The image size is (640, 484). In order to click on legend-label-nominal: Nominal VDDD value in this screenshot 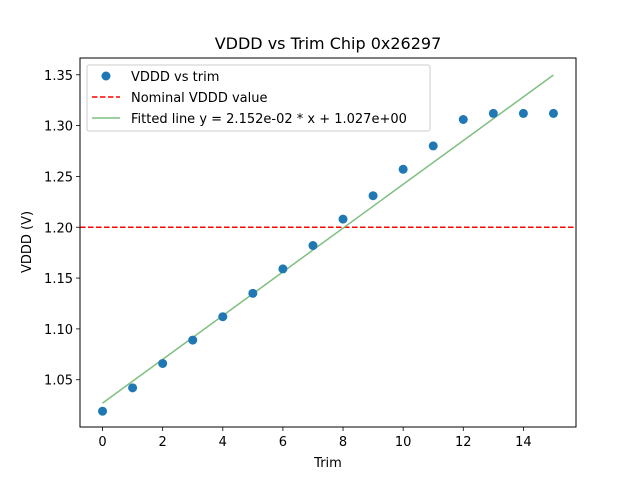, I will do `click(199, 98)`.